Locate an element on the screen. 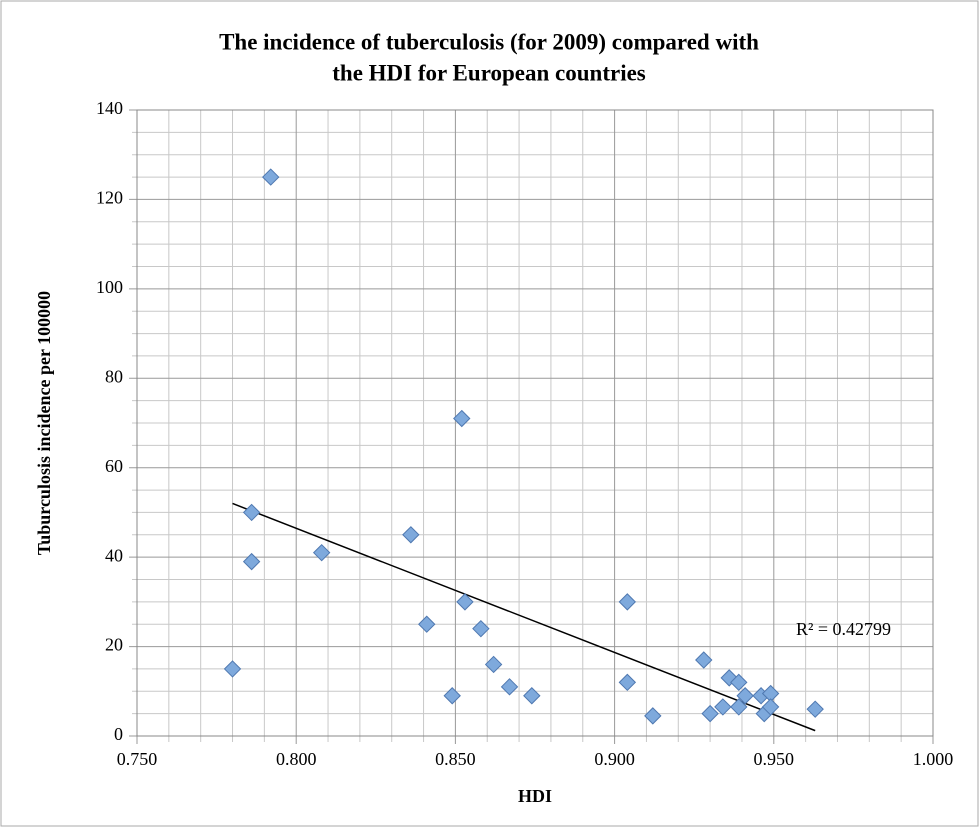 This screenshot has height=827, width=979. x-tick-label: 0.950 is located at coordinates (774, 759).